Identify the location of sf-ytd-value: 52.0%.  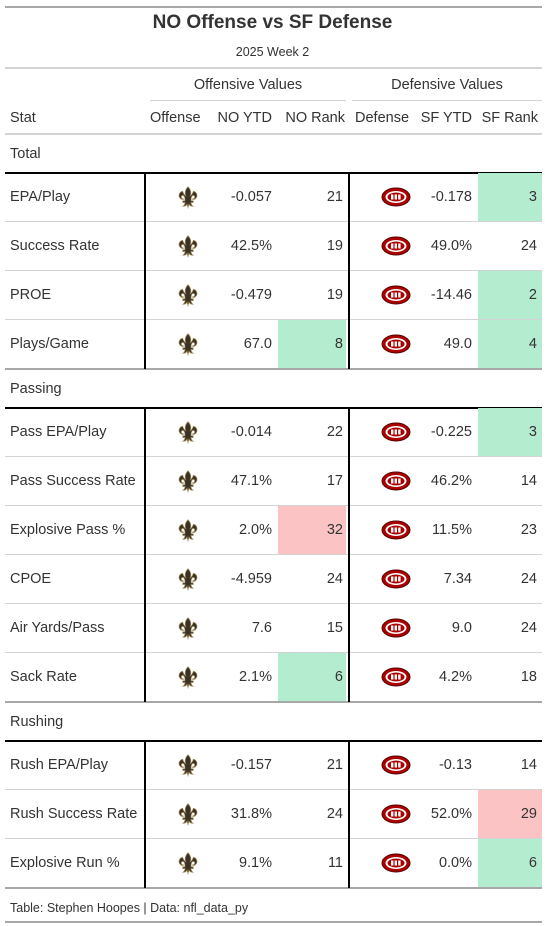
(451, 814).